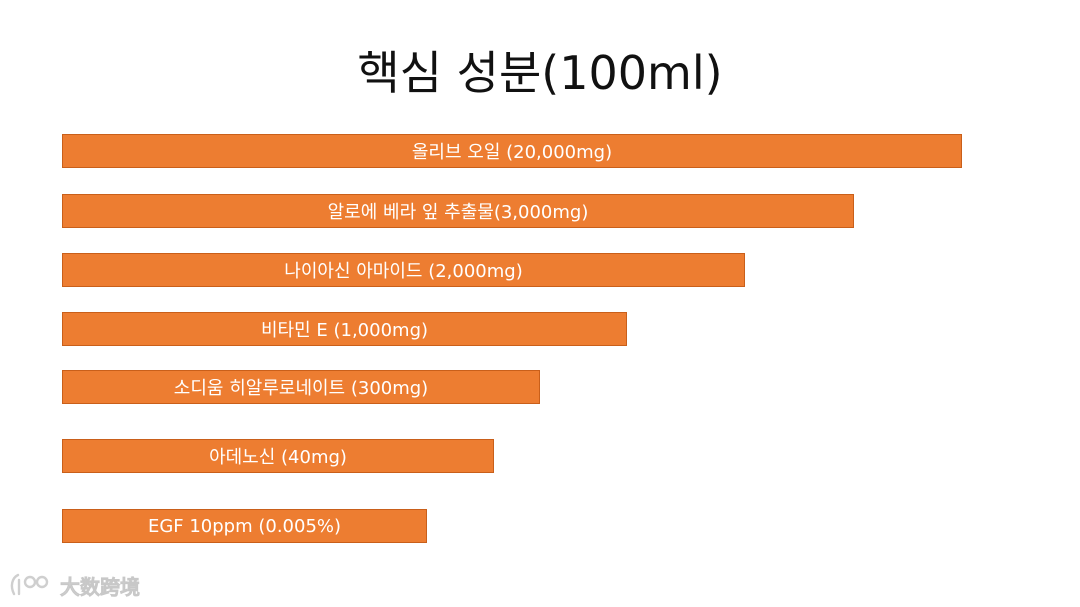  I want to click on bar-label: 비타민 E (1,000mg), so click(344, 330).